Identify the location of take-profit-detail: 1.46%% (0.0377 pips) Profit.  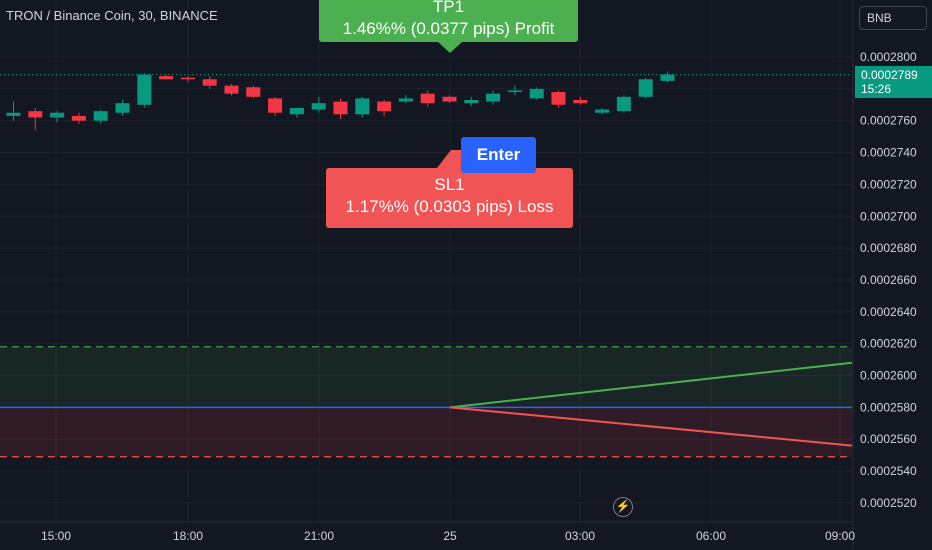
(448, 28).